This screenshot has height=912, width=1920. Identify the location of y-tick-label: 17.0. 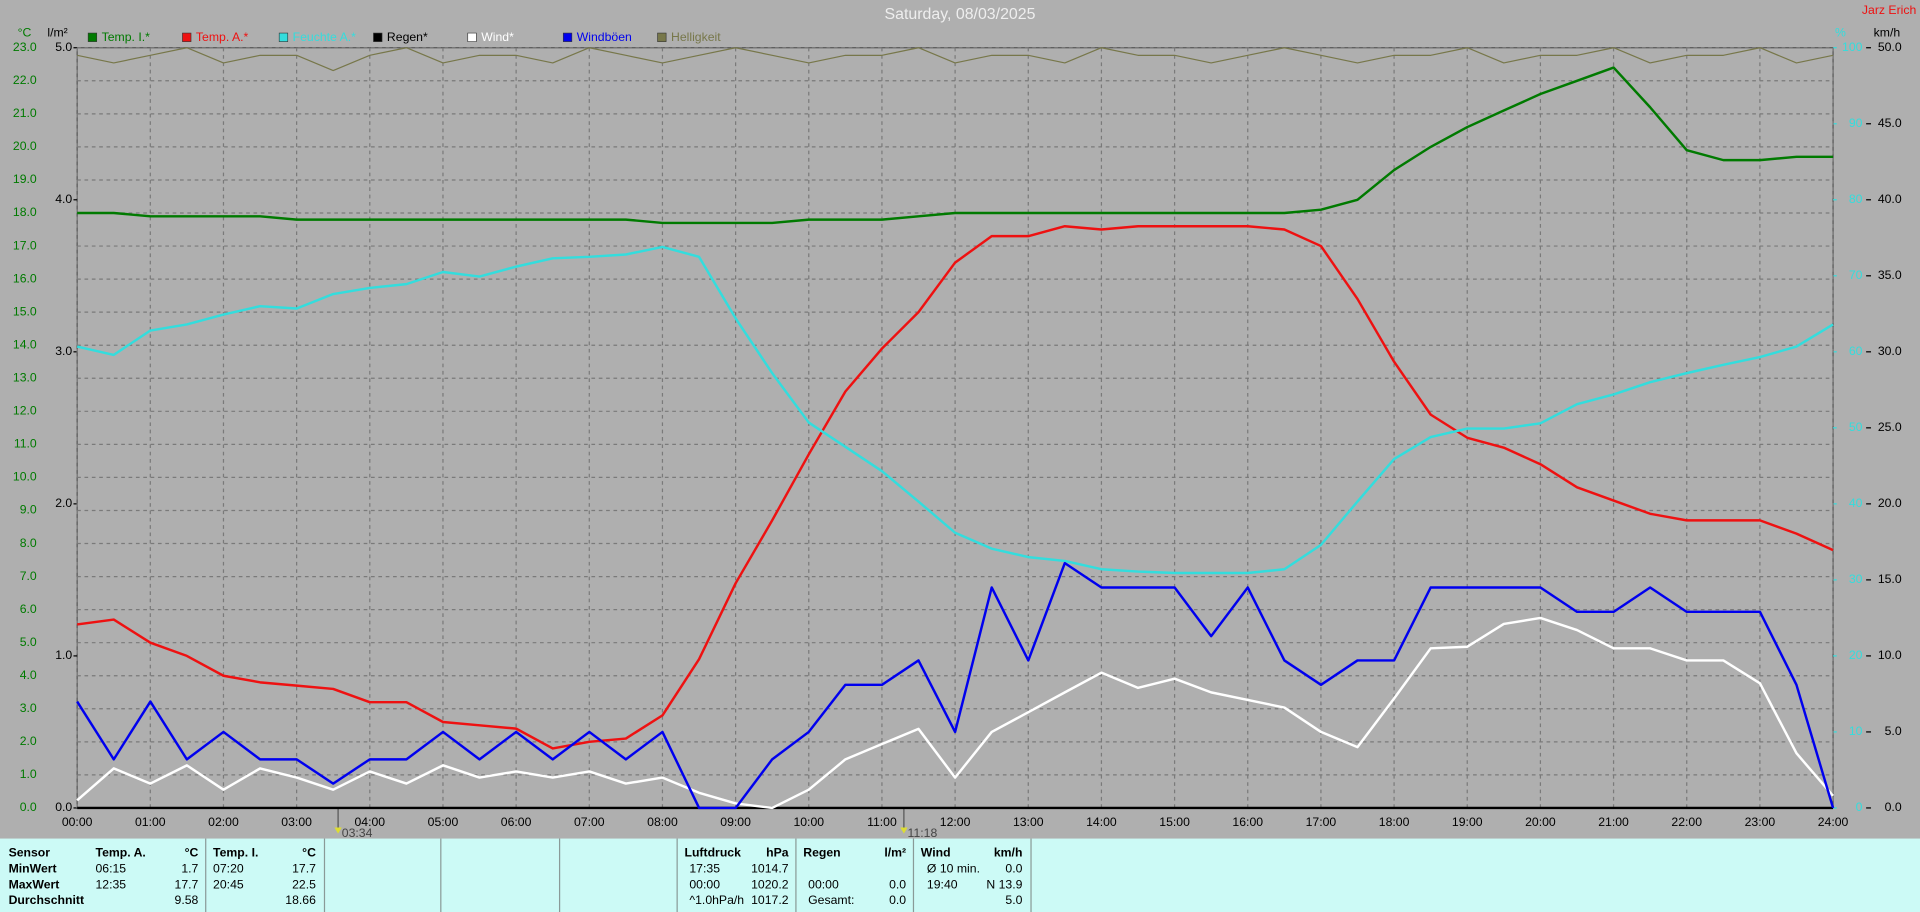
(25, 245).